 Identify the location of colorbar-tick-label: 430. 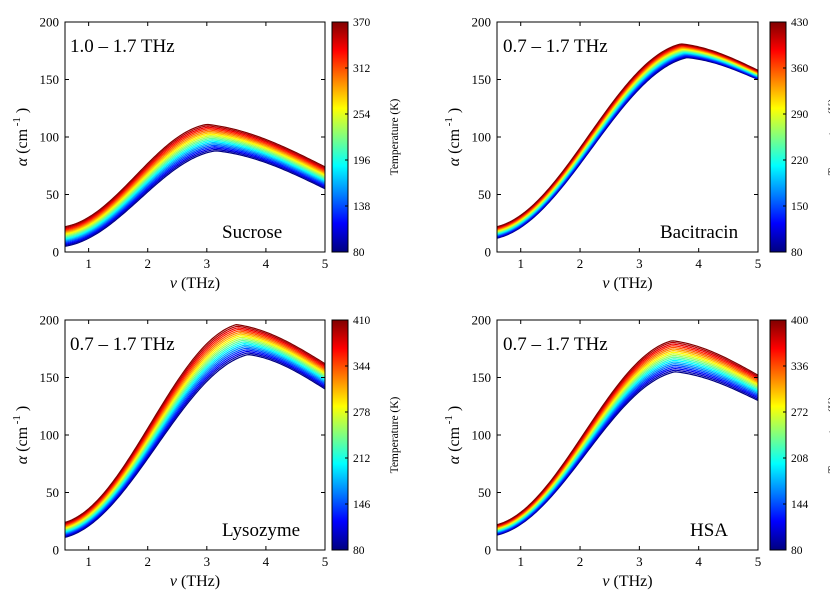
(800, 23).